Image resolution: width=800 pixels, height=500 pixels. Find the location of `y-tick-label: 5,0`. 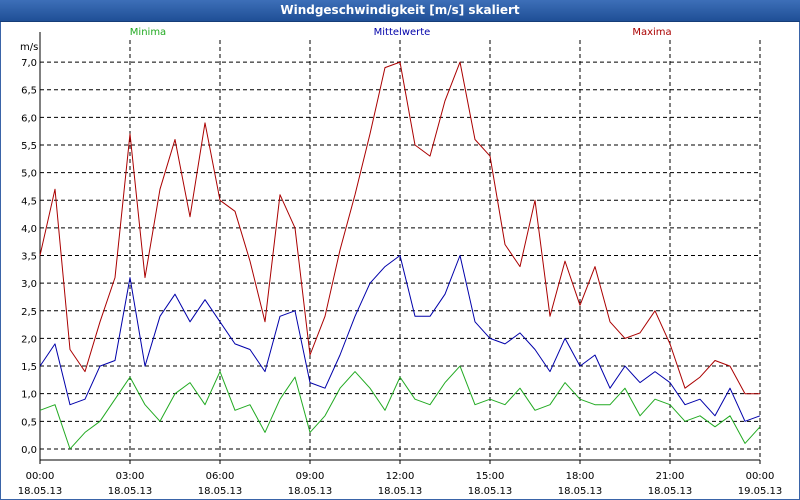

y-tick-label: 5,0 is located at coordinates (29, 174).